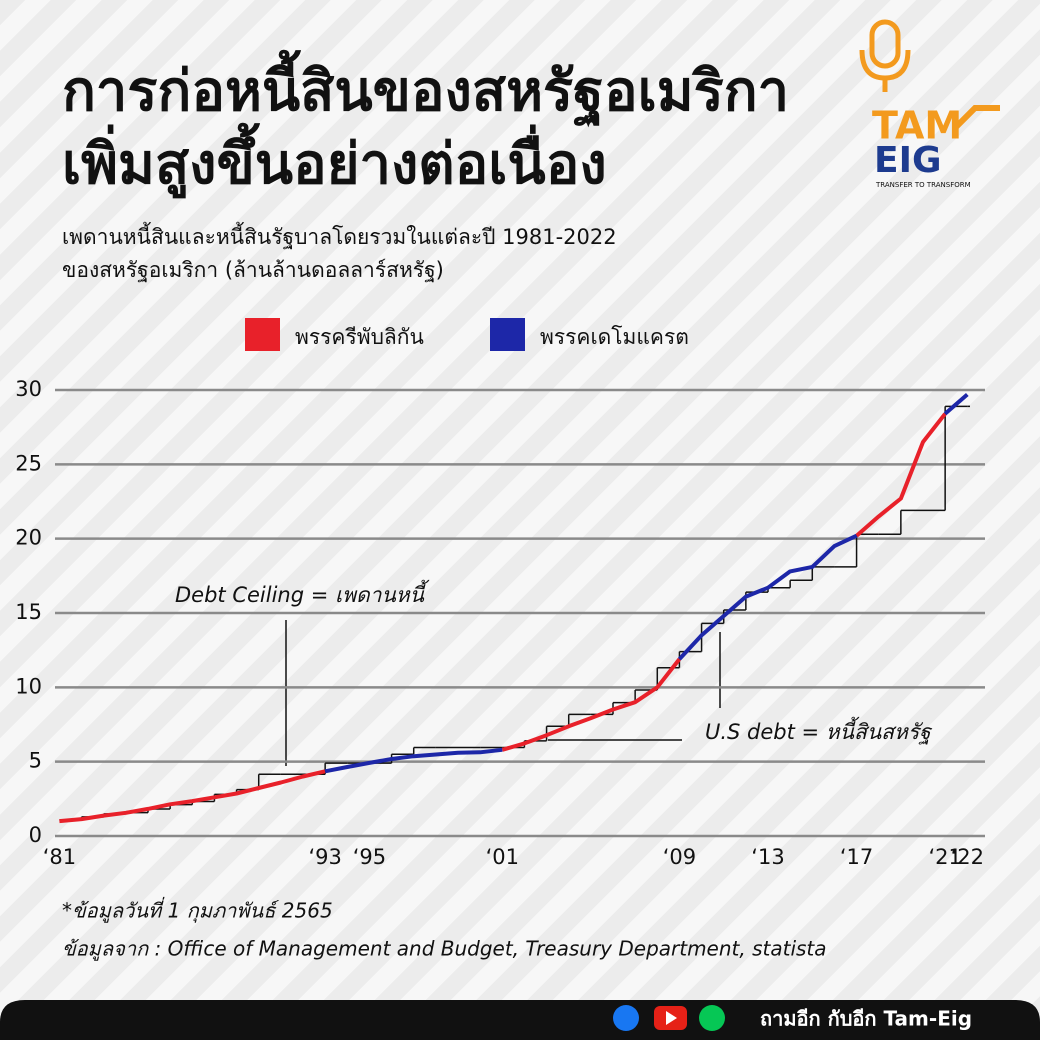  I want to click on y-tick-label: 5, so click(35, 761).